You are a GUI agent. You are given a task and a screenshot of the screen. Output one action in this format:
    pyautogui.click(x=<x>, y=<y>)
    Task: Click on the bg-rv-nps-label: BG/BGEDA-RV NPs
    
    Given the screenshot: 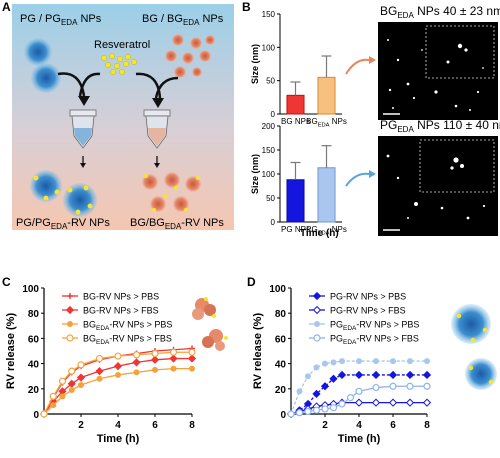 What is the action you would take?
    pyautogui.click(x=177, y=224)
    